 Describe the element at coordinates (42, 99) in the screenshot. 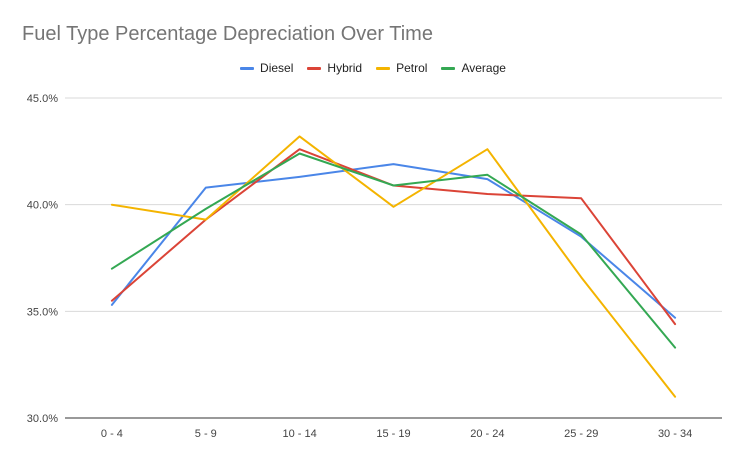

I see `y-tick-label: 45.0%` at that location.